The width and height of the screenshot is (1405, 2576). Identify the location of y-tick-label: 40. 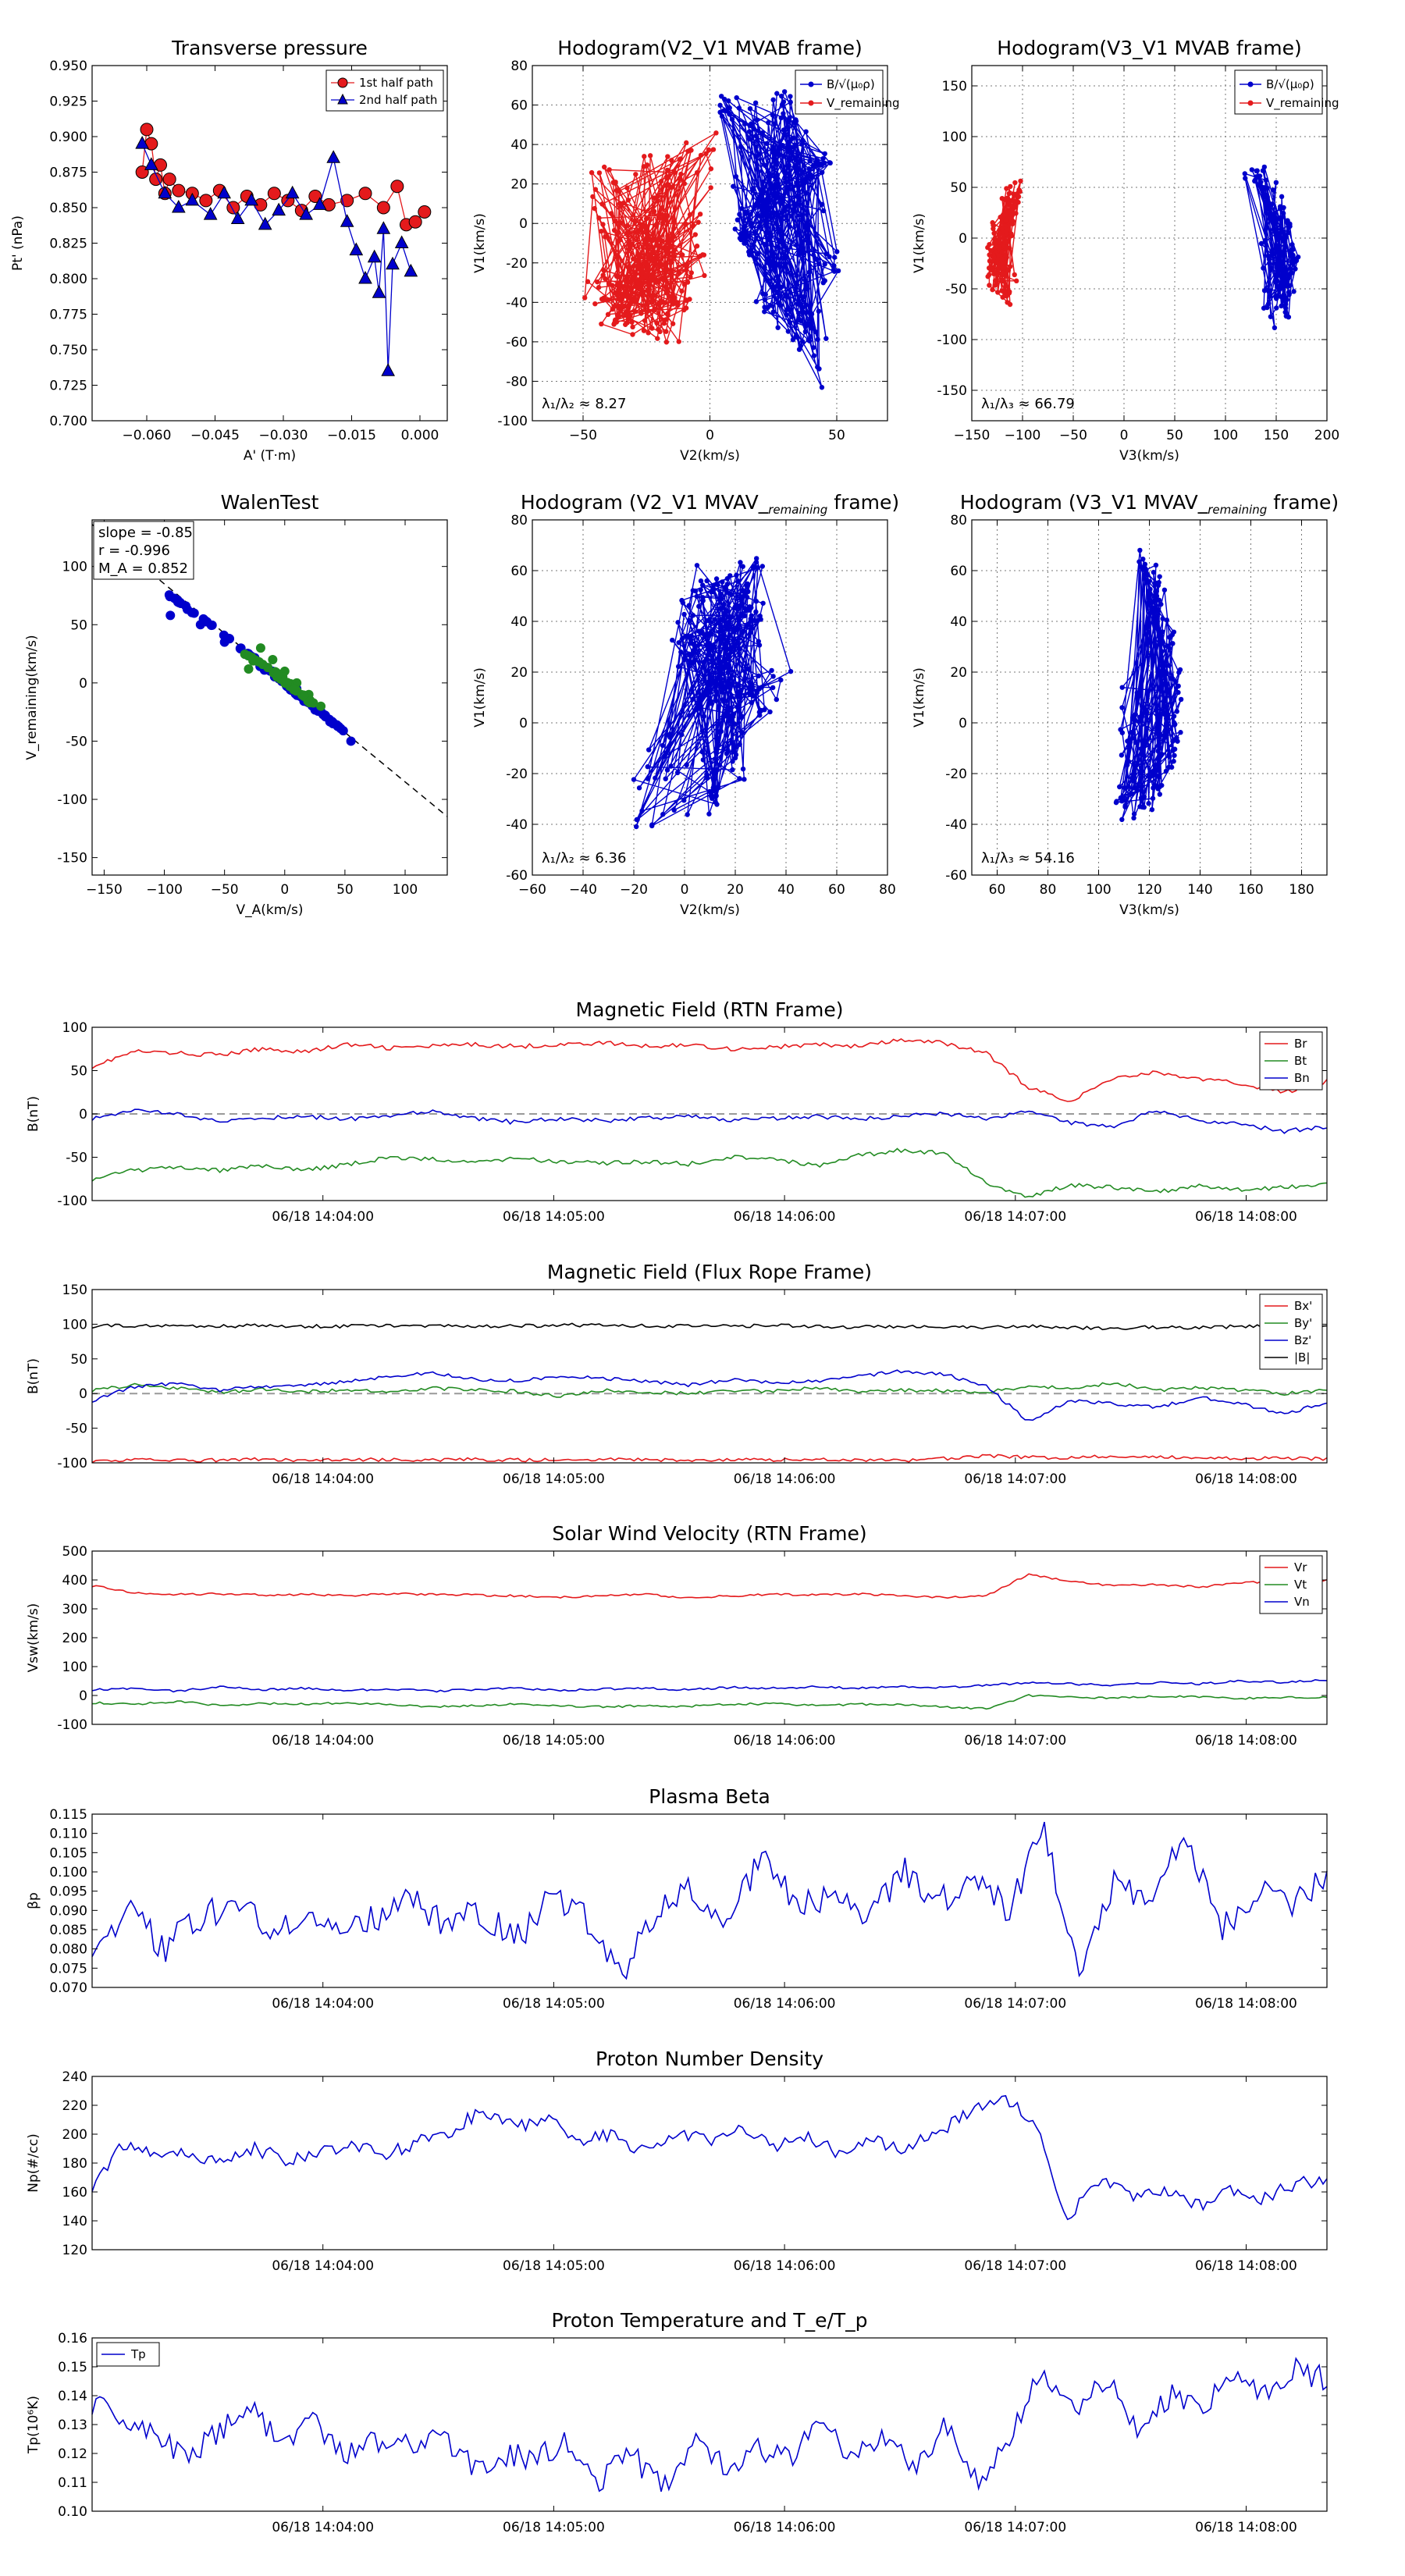
(519, 622).